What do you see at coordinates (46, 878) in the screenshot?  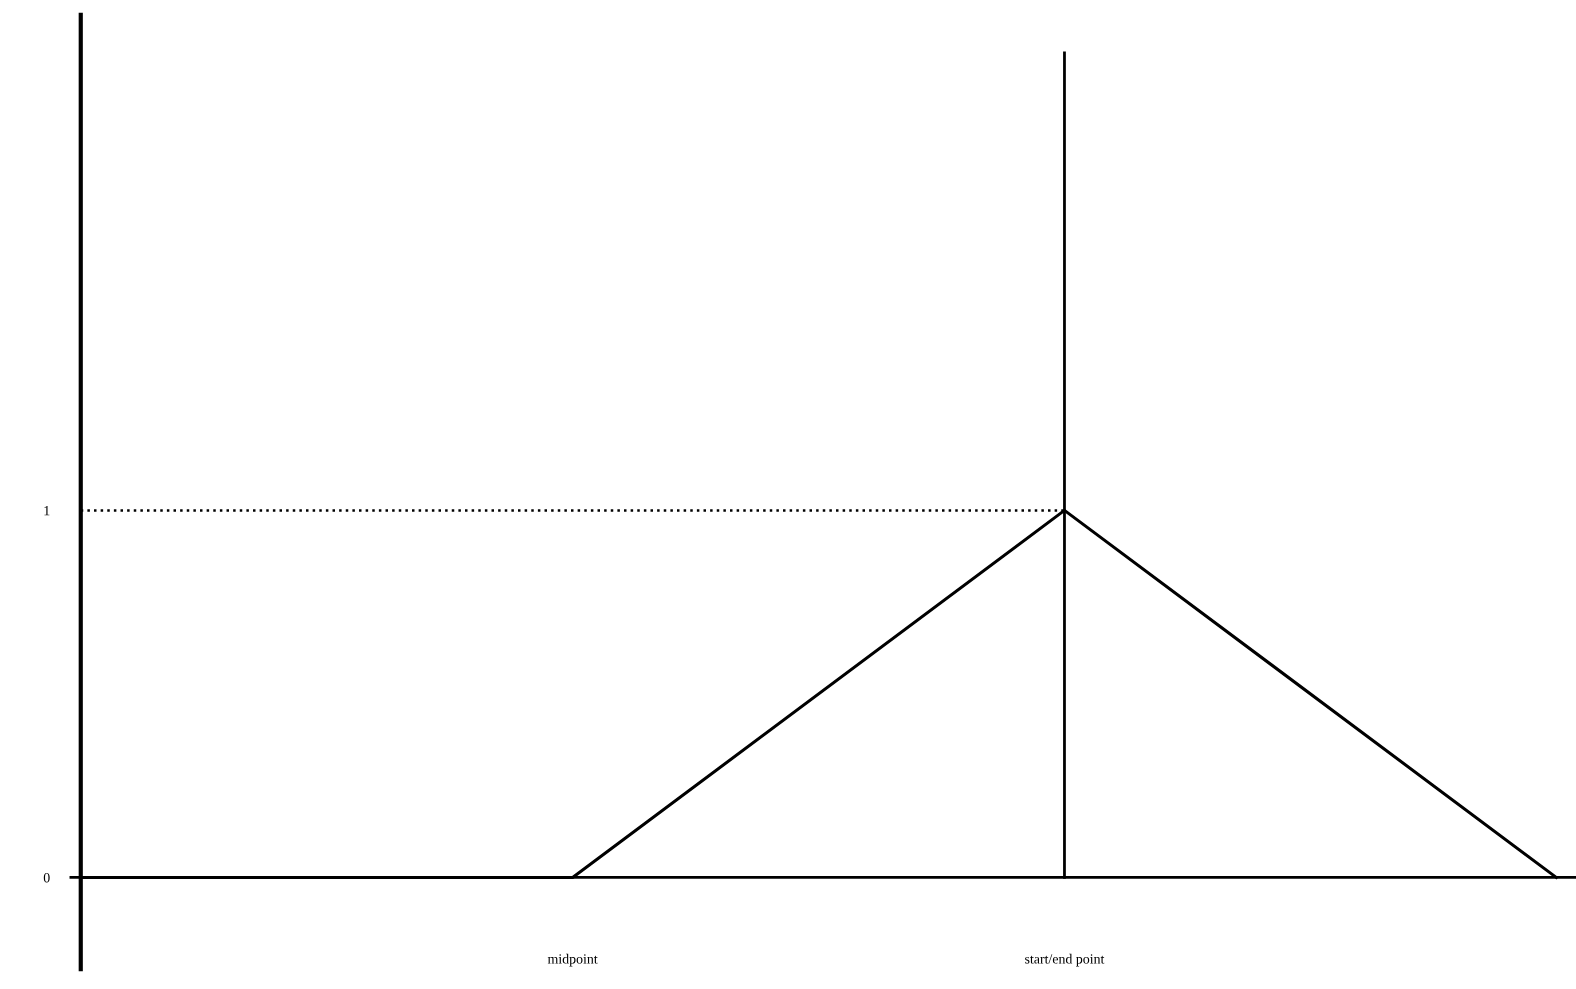 I see `y-tick-label: 0` at bounding box center [46, 878].